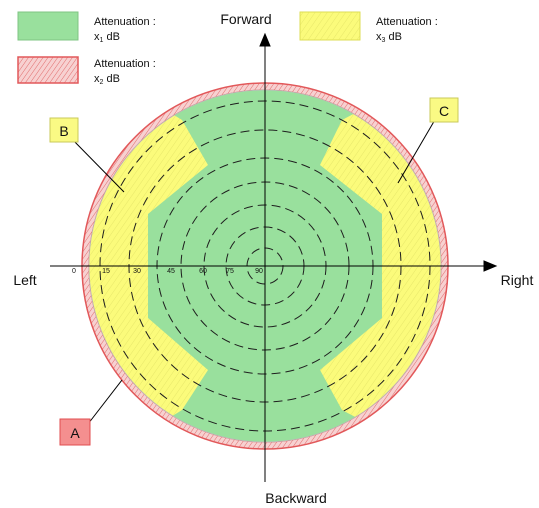  Describe the element at coordinates (517, 280) in the screenshot. I see `right-label: Right` at that location.